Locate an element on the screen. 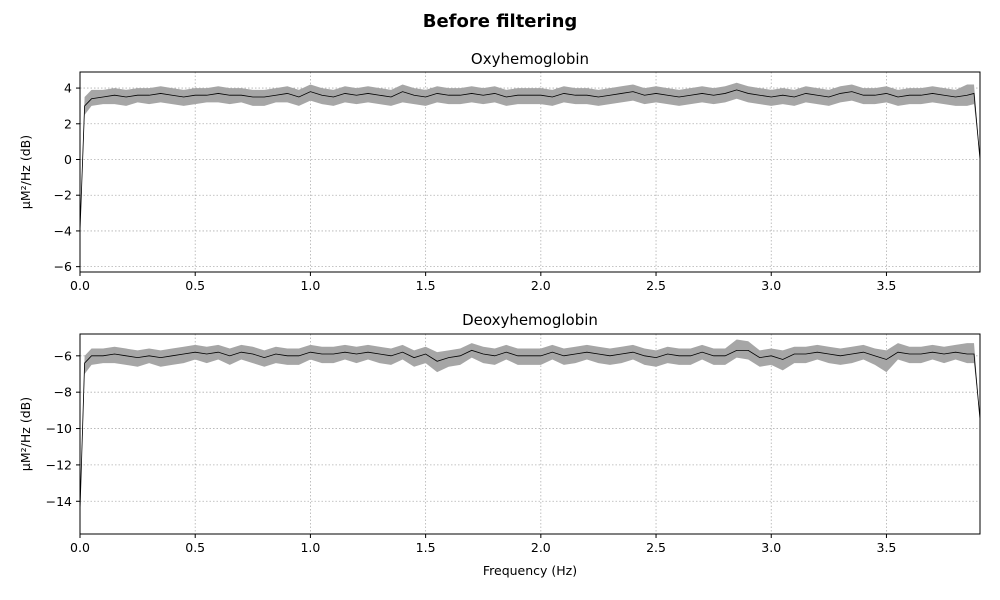 This screenshot has width=1000, height=600. deoxyhemoglobin-xtick-label-3: 1.5 is located at coordinates (426, 547).